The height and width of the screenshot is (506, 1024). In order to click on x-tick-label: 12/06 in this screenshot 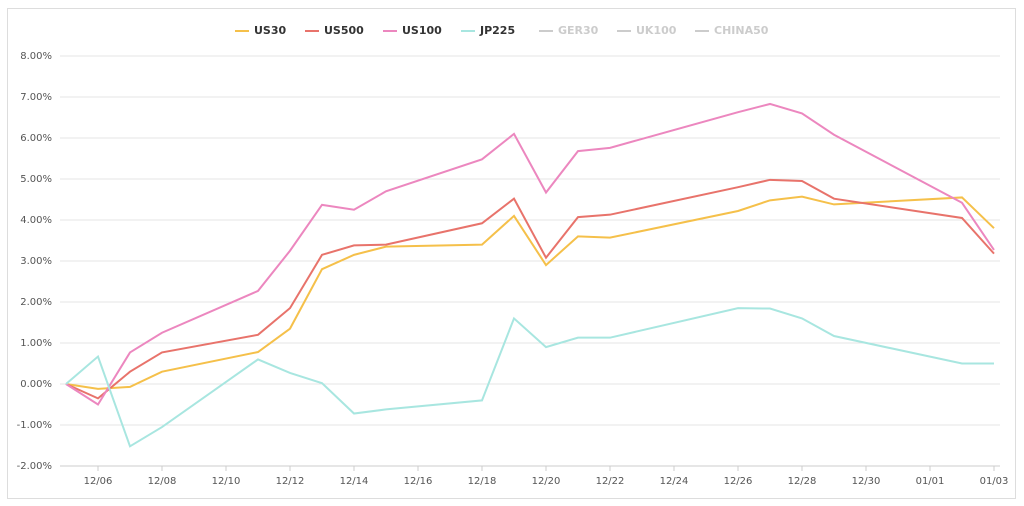, I will do `click(98, 481)`.